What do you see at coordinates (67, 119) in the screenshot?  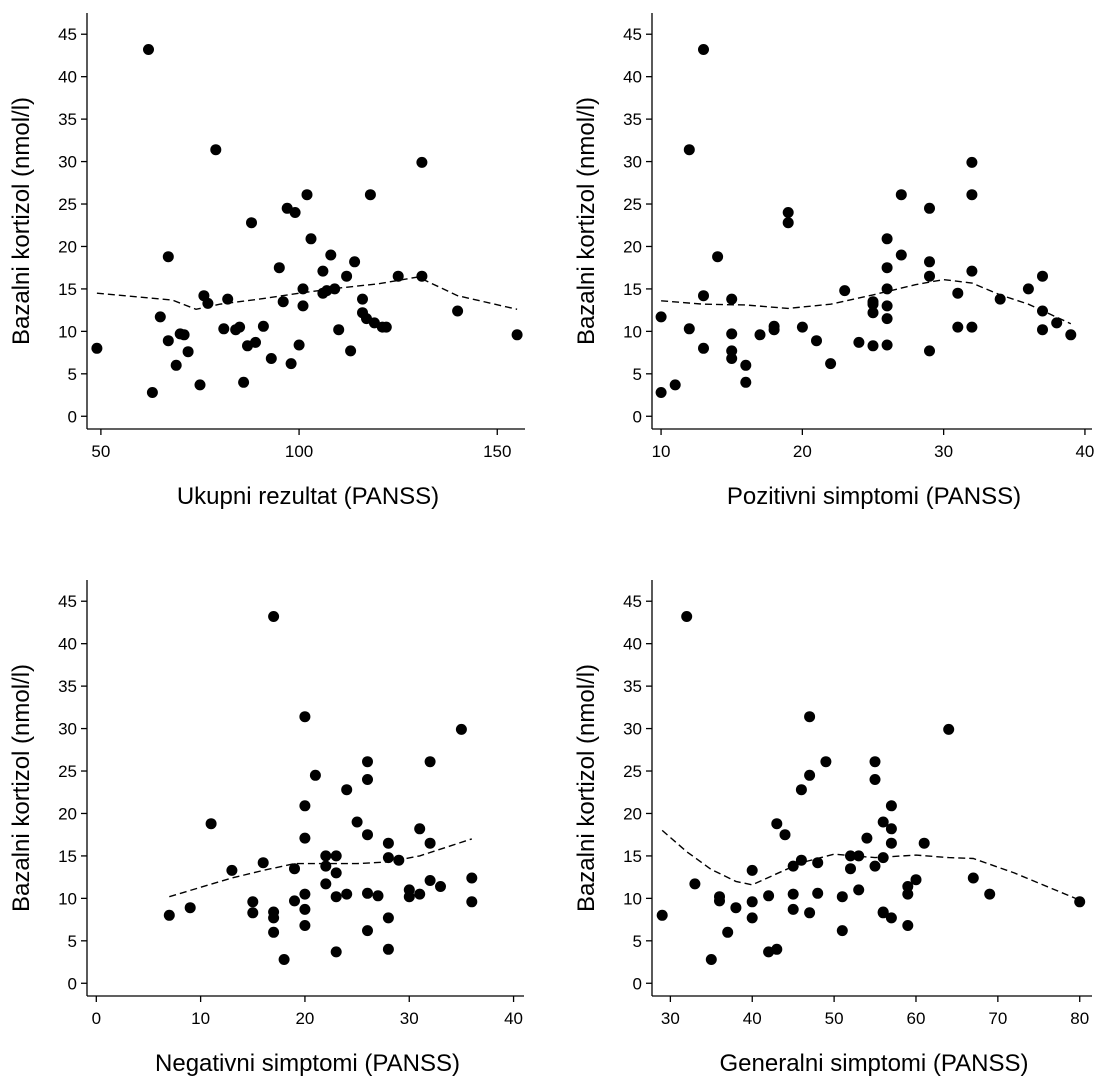 I see `y-tick-label: 35` at bounding box center [67, 119].